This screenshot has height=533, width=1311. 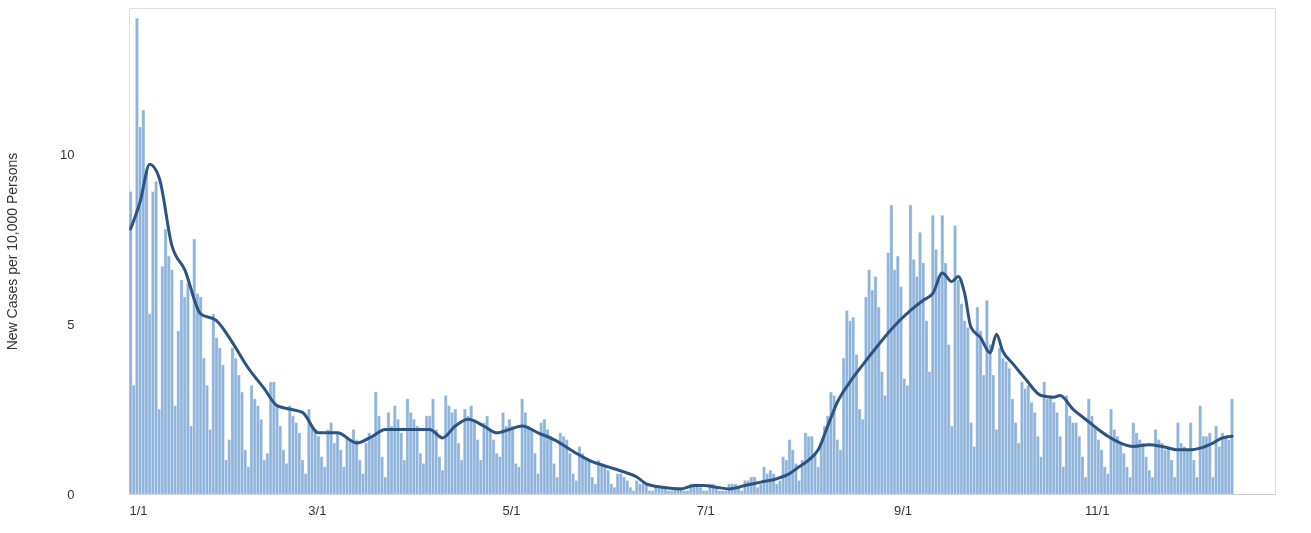 I want to click on x-tick-label: 9/1, so click(x=903, y=510).